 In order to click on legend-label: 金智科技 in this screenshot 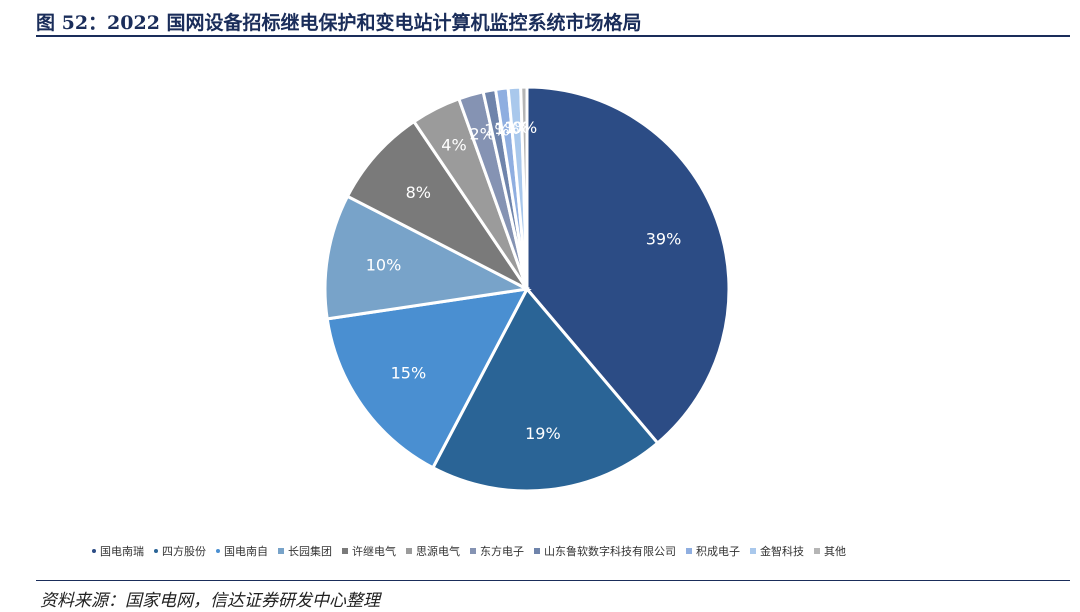, I will do `click(782, 551)`.